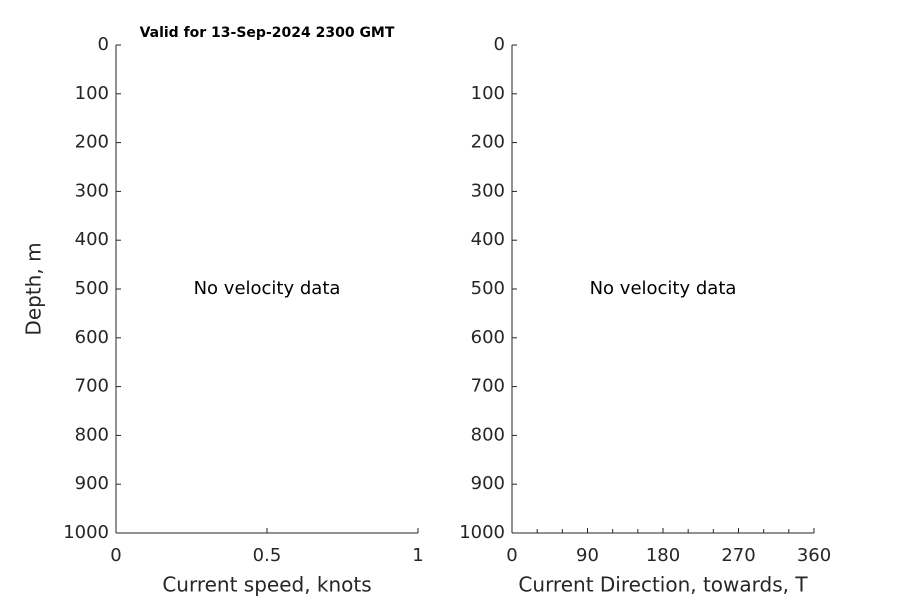 Image resolution: width=900 pixels, height=600 pixels. Describe the element at coordinates (417, 555) in the screenshot. I see `x-tick-label: 1` at that location.